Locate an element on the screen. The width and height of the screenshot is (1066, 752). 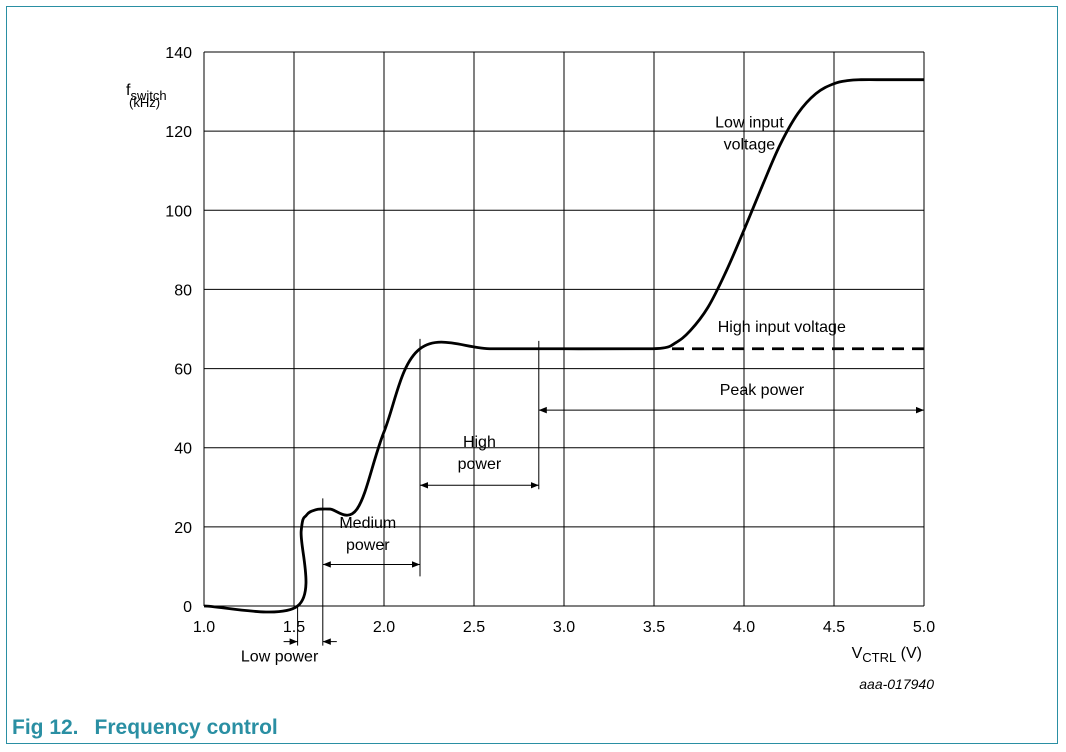
y-tick-label: 40 is located at coordinates (183, 449).